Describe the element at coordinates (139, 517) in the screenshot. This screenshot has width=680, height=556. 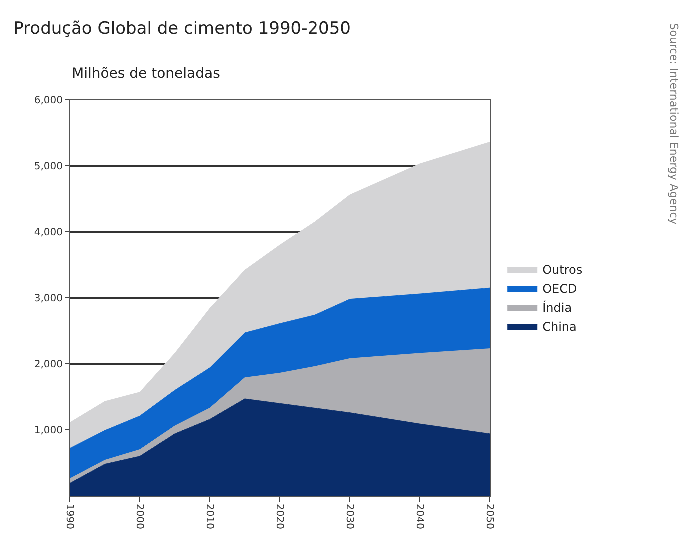
I see `x-tick-label: 2000` at that location.